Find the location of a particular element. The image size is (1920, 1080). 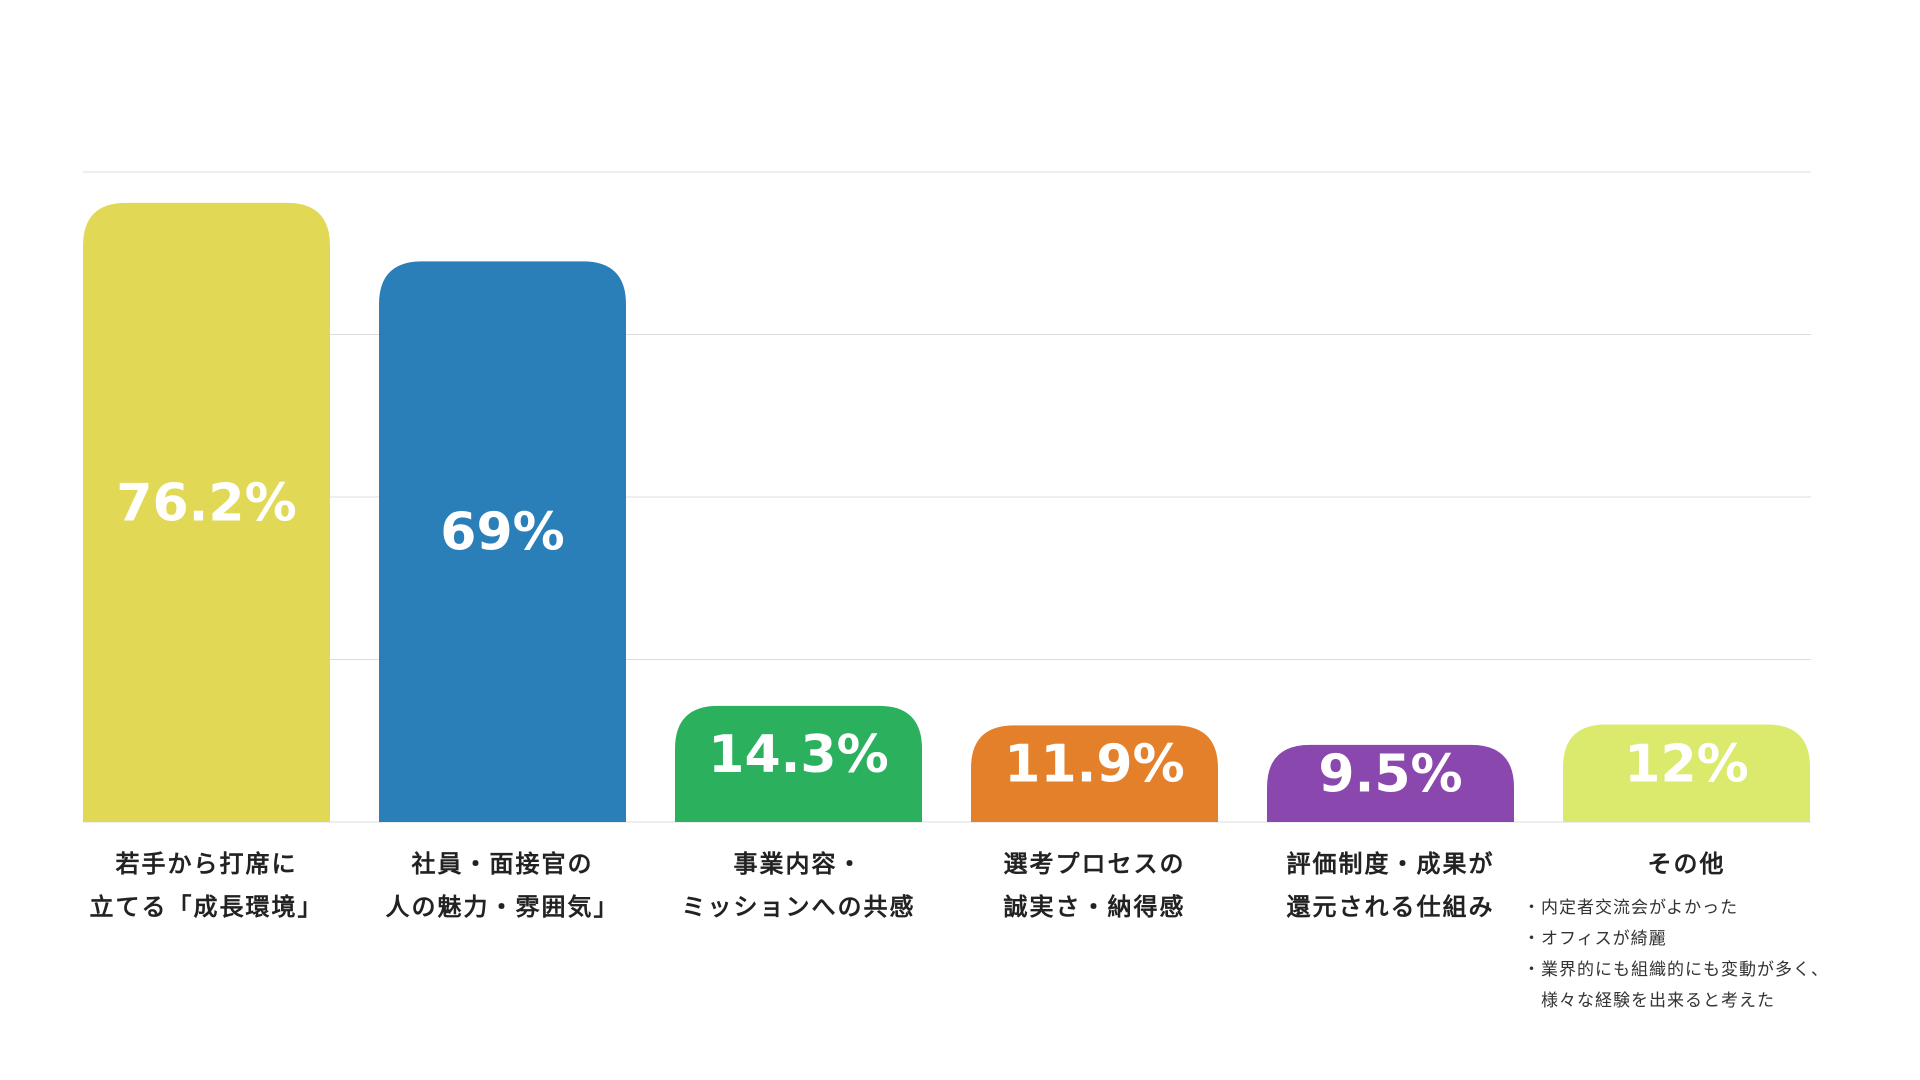

value-label: 9.5% is located at coordinates (1390, 774).